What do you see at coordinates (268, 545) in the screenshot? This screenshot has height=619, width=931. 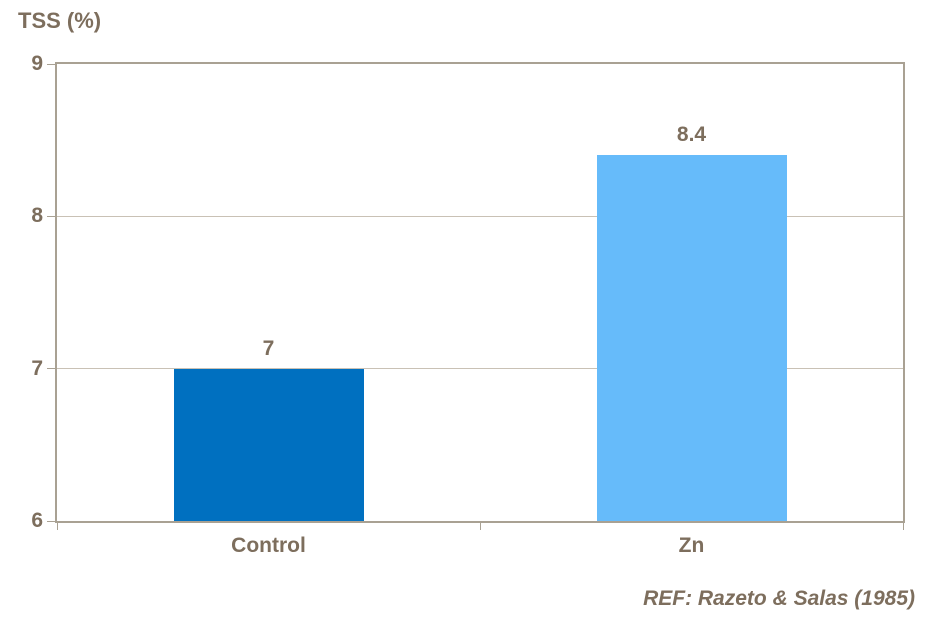 I see `category-label-control: Control` at bounding box center [268, 545].